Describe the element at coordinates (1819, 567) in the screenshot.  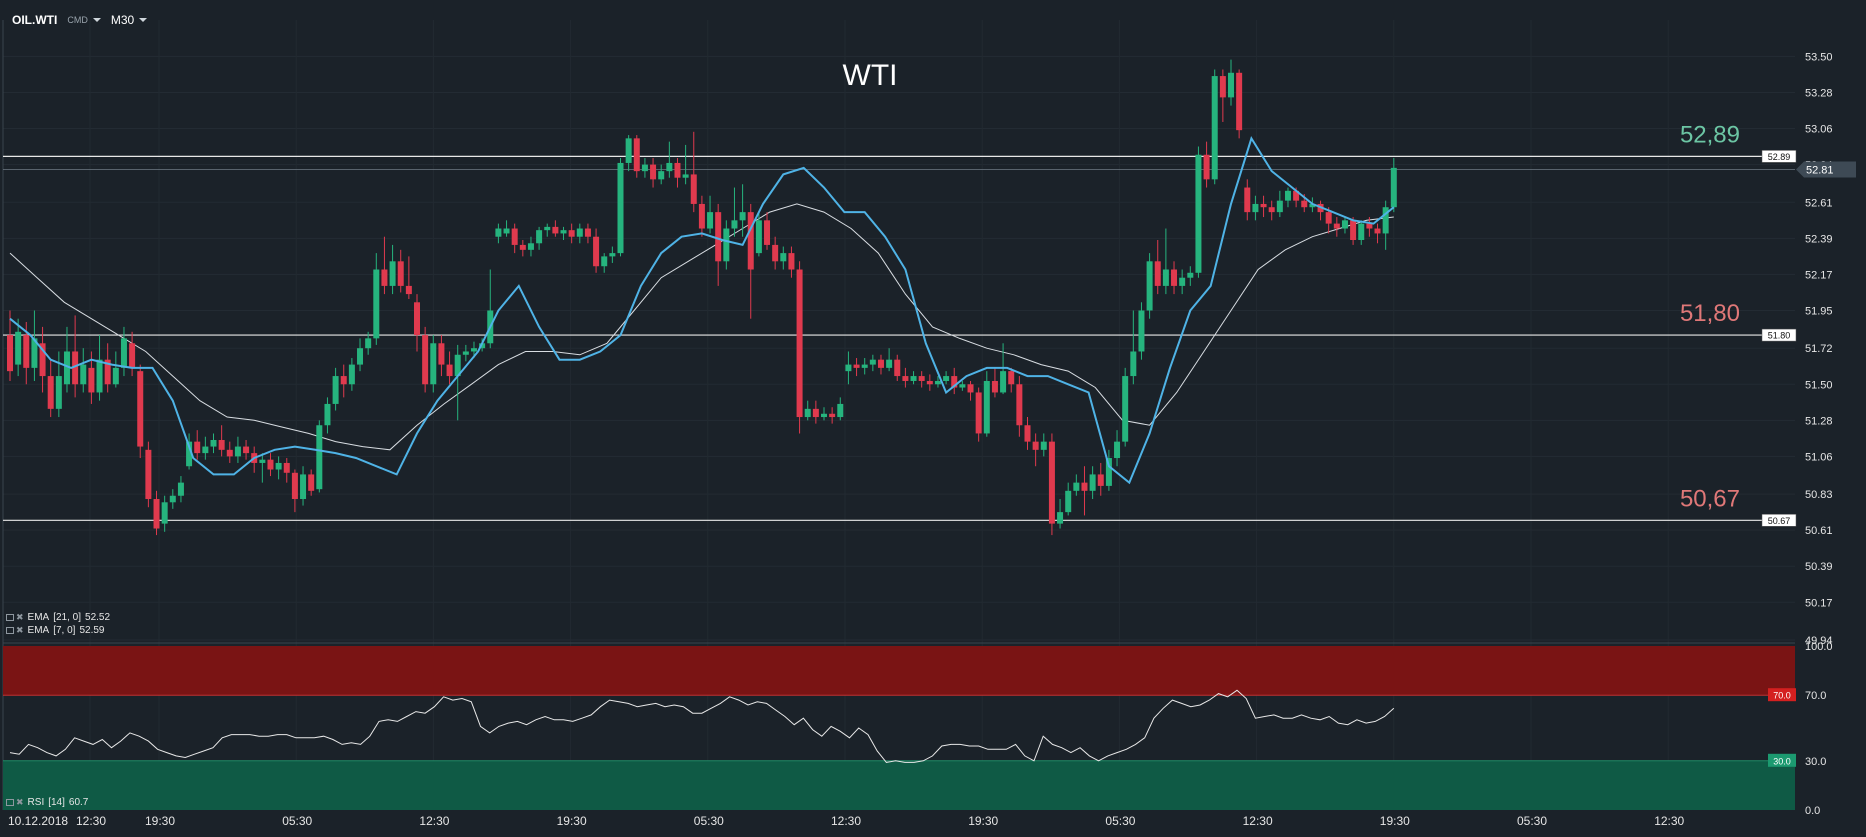
I see `y-tick-label: 50.39` at that location.